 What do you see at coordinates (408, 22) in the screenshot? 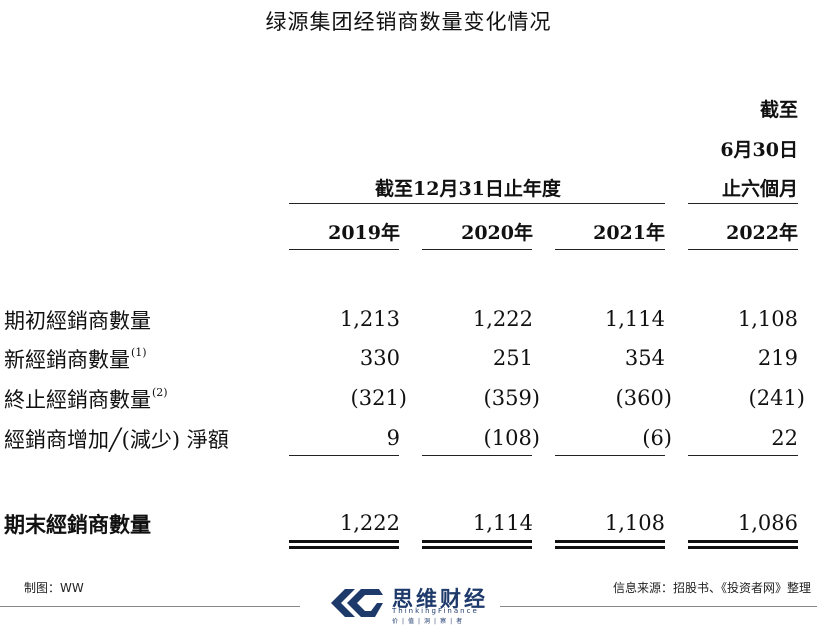
I see `chart-title: 绿源集团经销商数量变化情况` at bounding box center [408, 22].